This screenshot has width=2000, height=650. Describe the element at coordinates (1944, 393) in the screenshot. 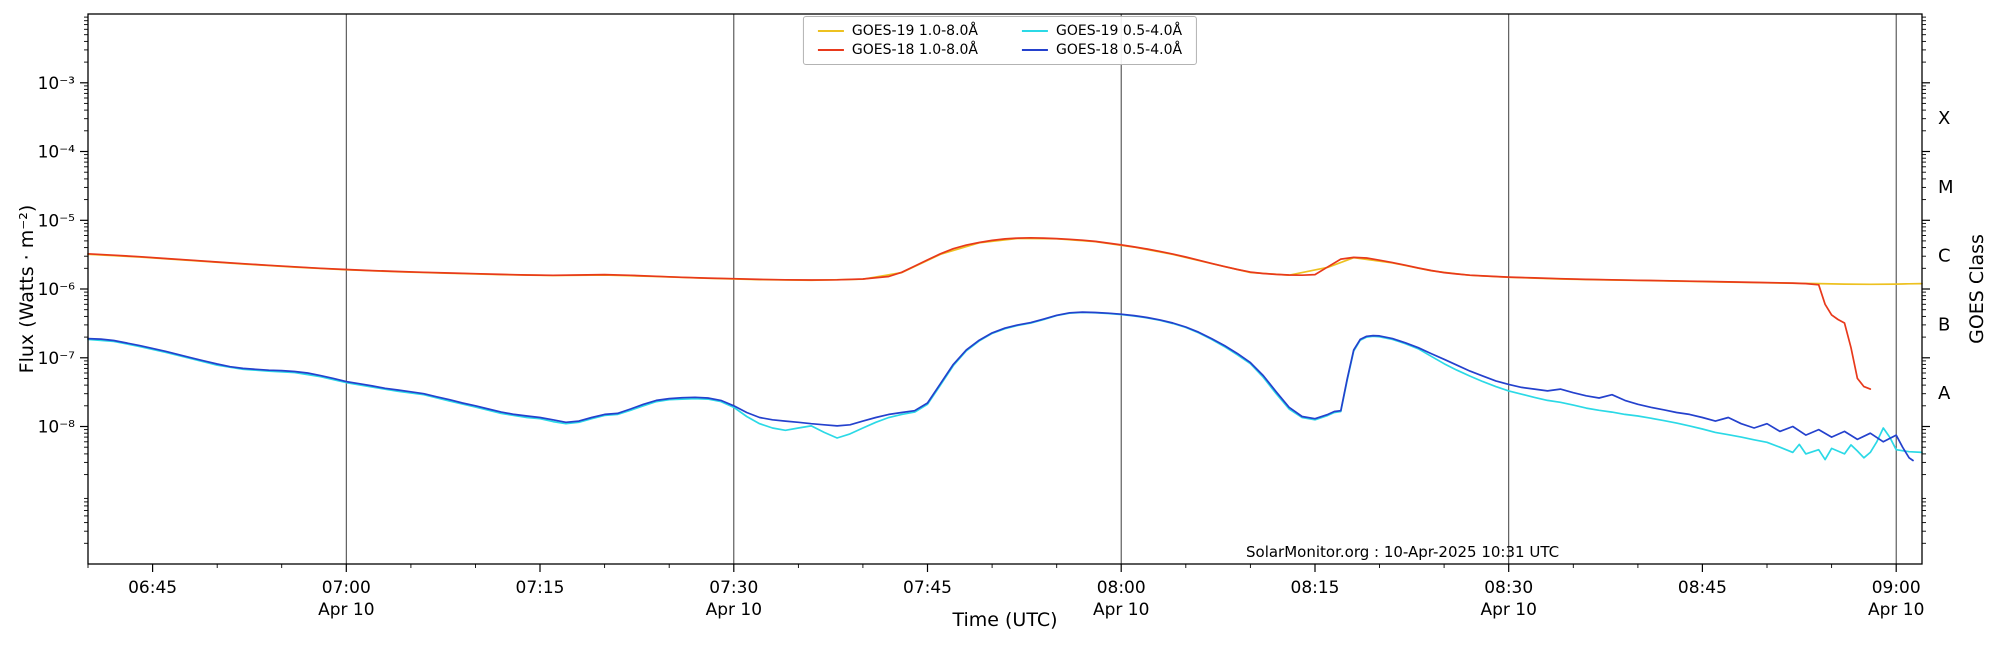

I see `goes-class-letter: A` at that location.